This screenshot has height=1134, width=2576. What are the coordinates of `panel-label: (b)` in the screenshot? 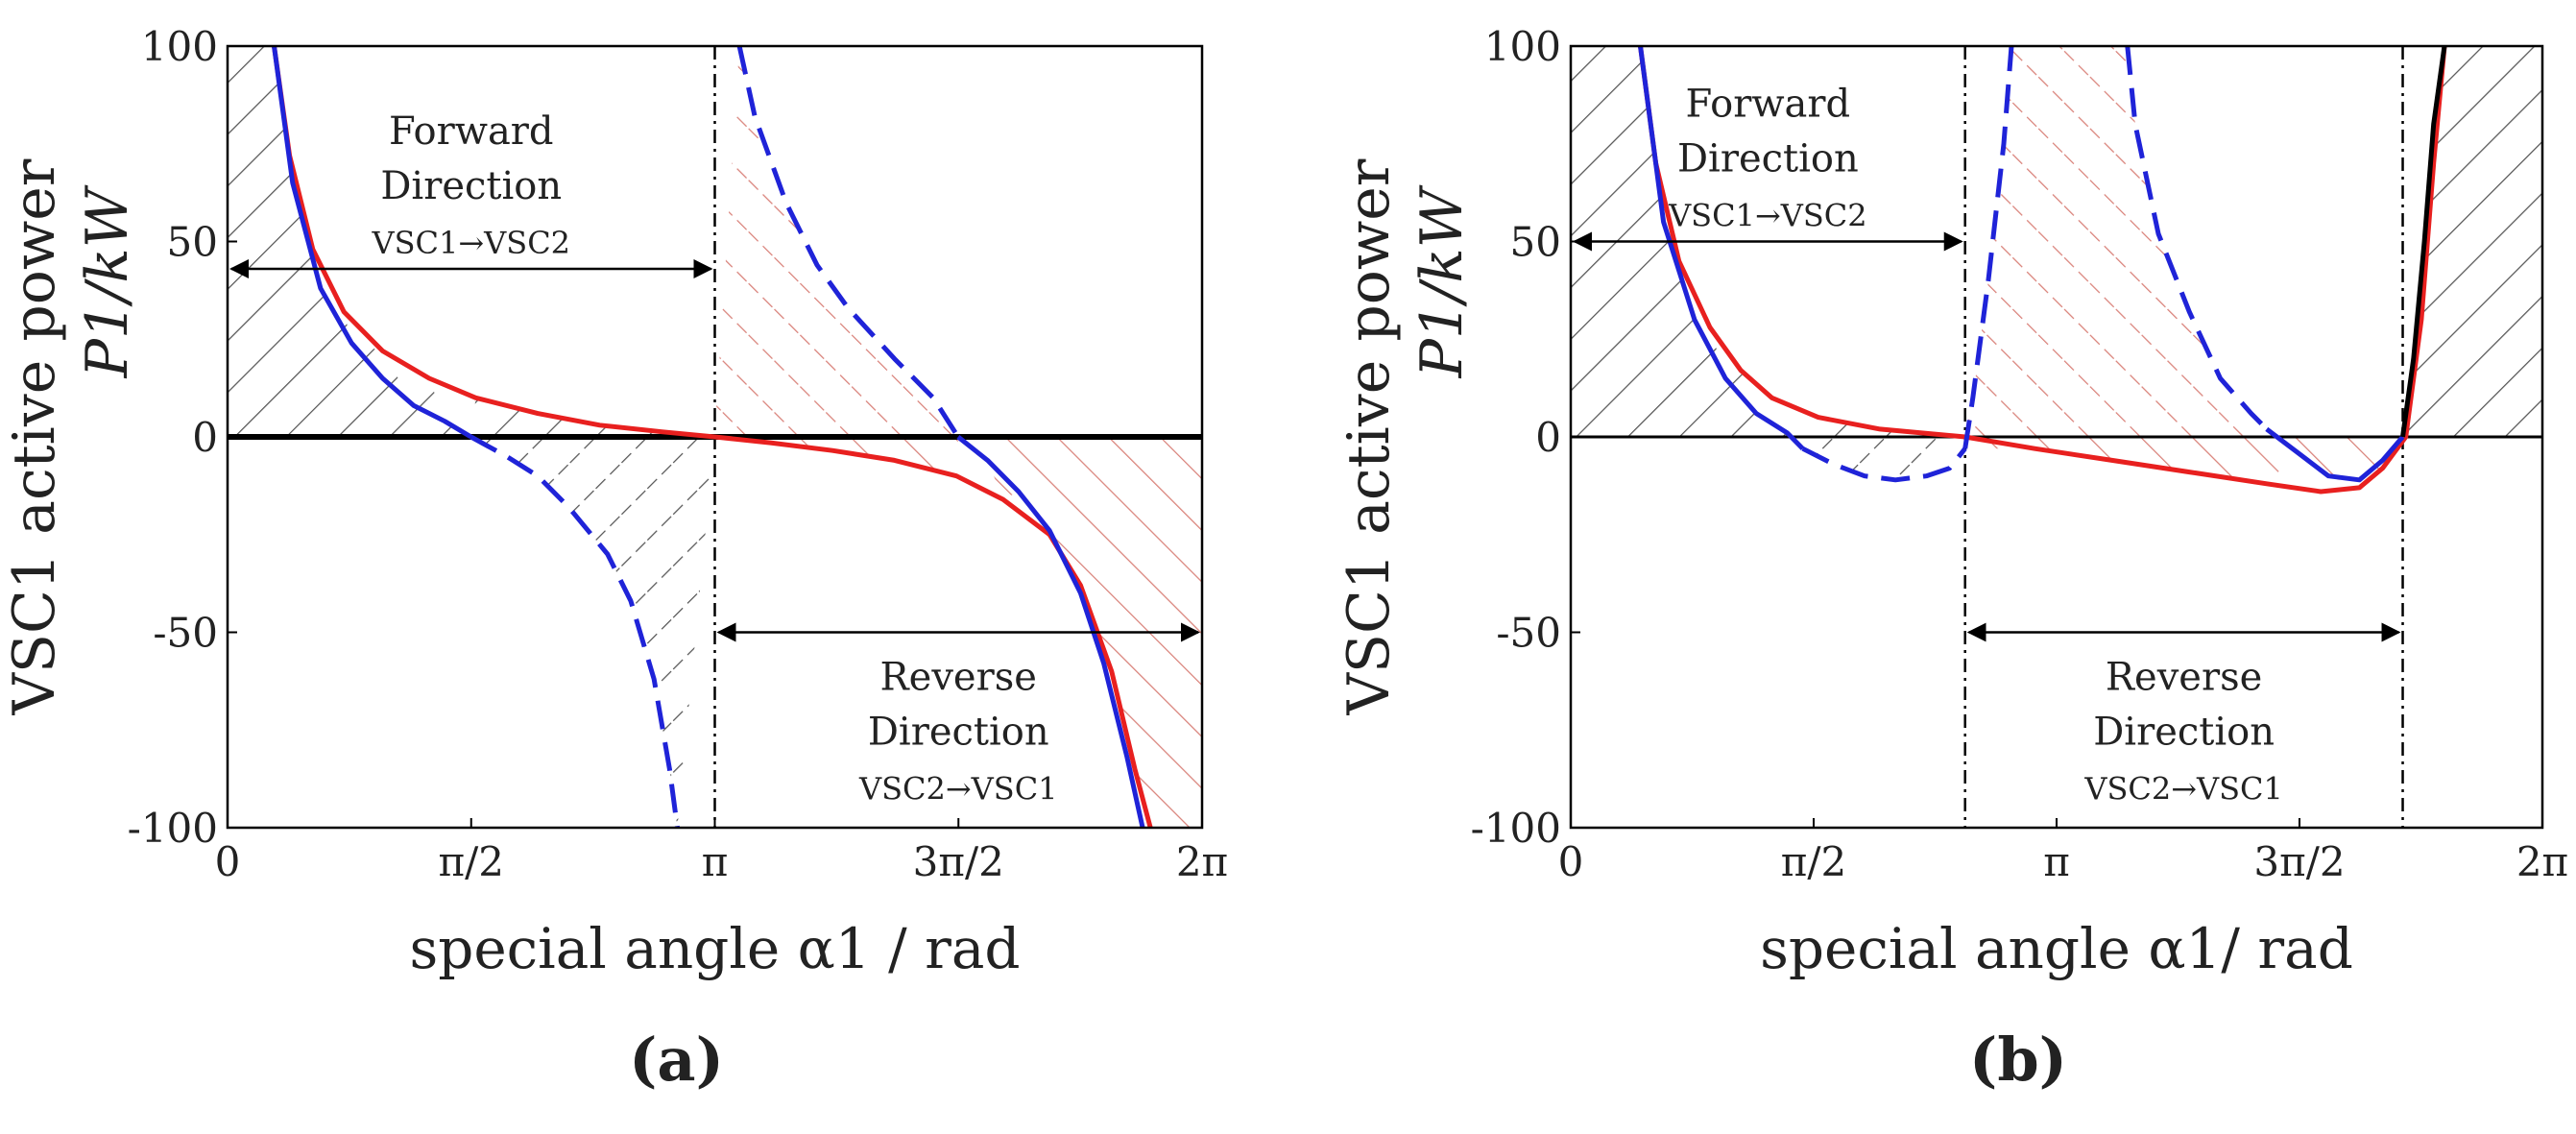 It's located at (2018, 1060).